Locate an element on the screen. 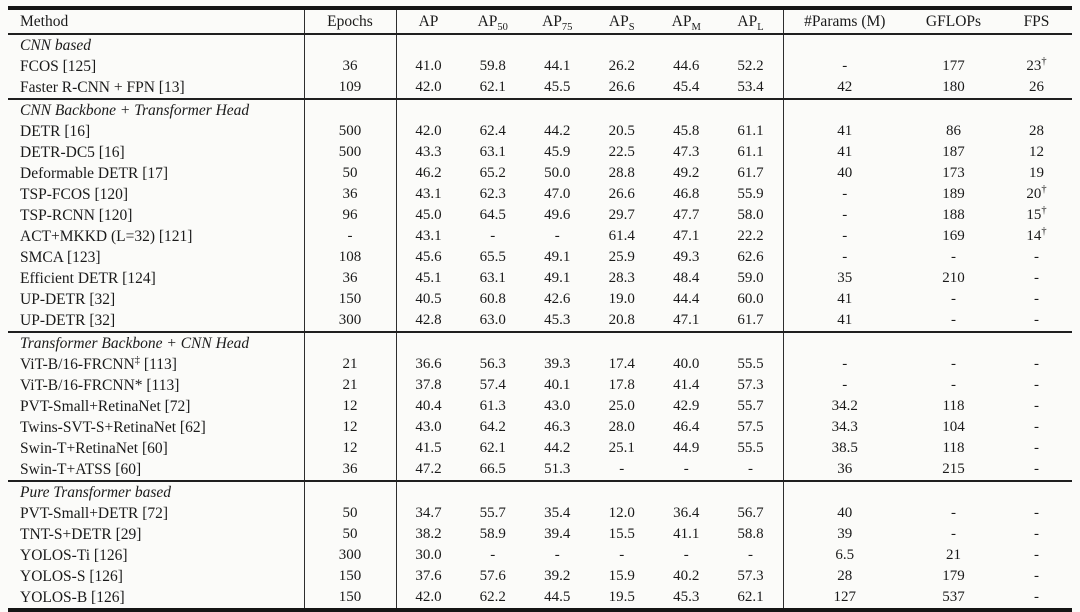 The height and width of the screenshot is (612, 1080). cell-method: Twins-SVT-S+RetinaNet [62] is located at coordinates (156, 427).